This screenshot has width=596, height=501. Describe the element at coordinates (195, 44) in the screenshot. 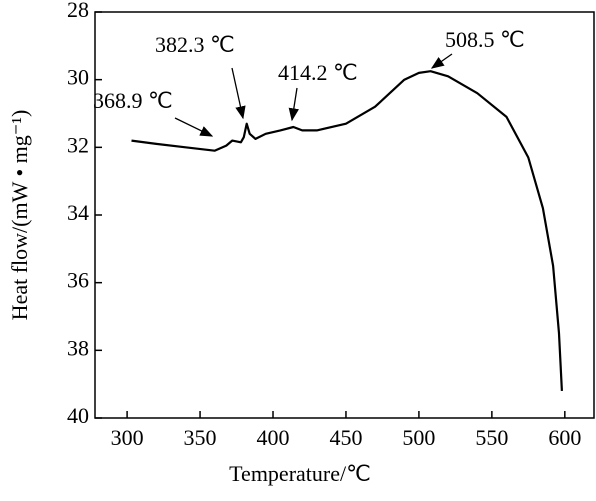

I see `annotation: 382.3 ℃` at that location.